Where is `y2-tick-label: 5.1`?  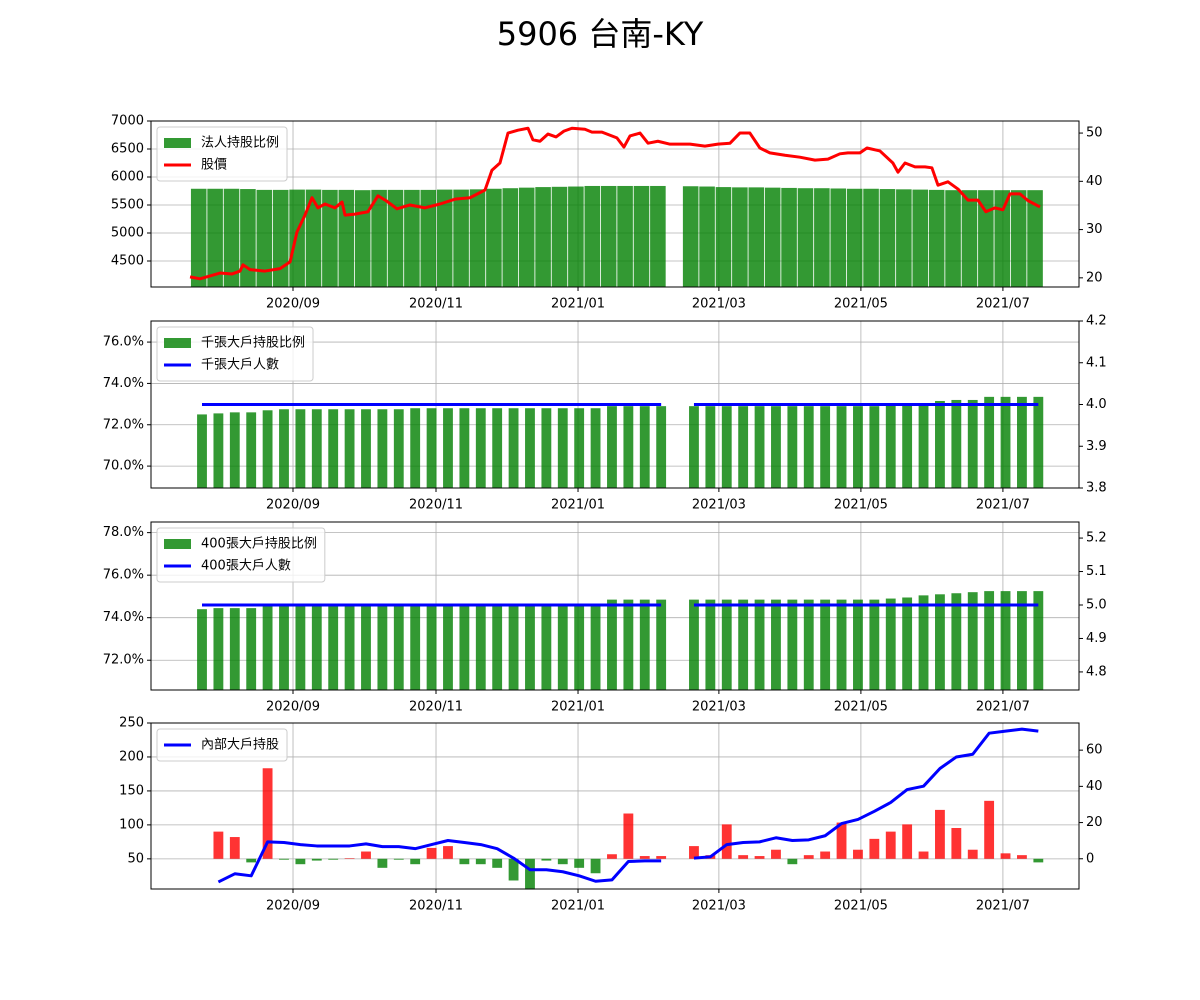
y2-tick-label: 5.1 is located at coordinates (1096, 571).